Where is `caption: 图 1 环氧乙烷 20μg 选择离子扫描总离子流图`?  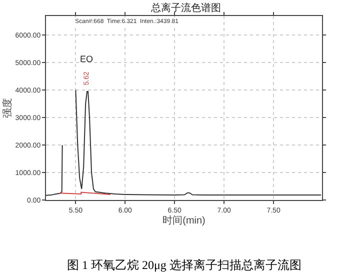
caption: 图 1 环氧乙烷 20μg 选择离子扫描总离子流图 is located at coordinates (184, 265).